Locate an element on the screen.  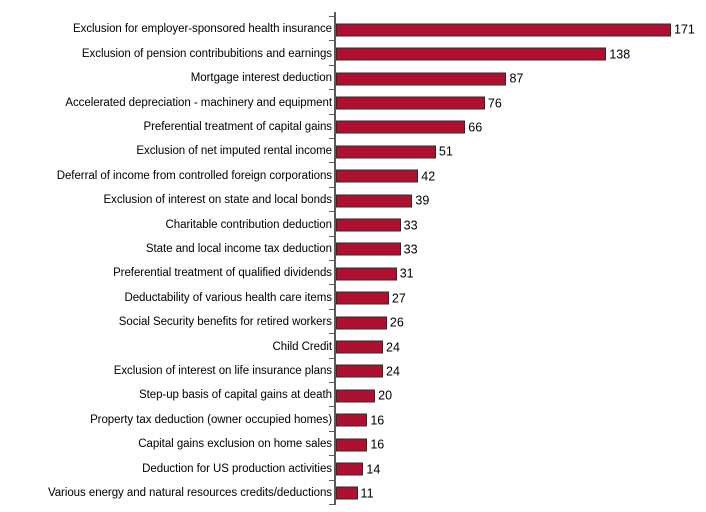
bar-row: Exclusion of net imputed rental income 51 is located at coordinates (353, 152).